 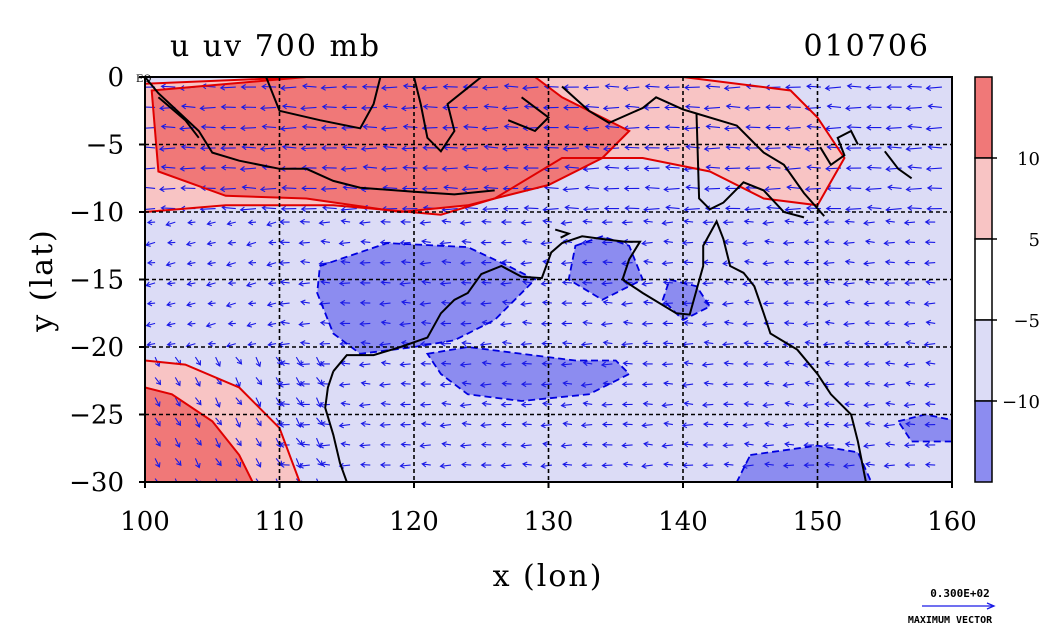 What do you see at coordinates (414, 522) in the screenshot?
I see `x-tick-label-2: 120` at bounding box center [414, 522].